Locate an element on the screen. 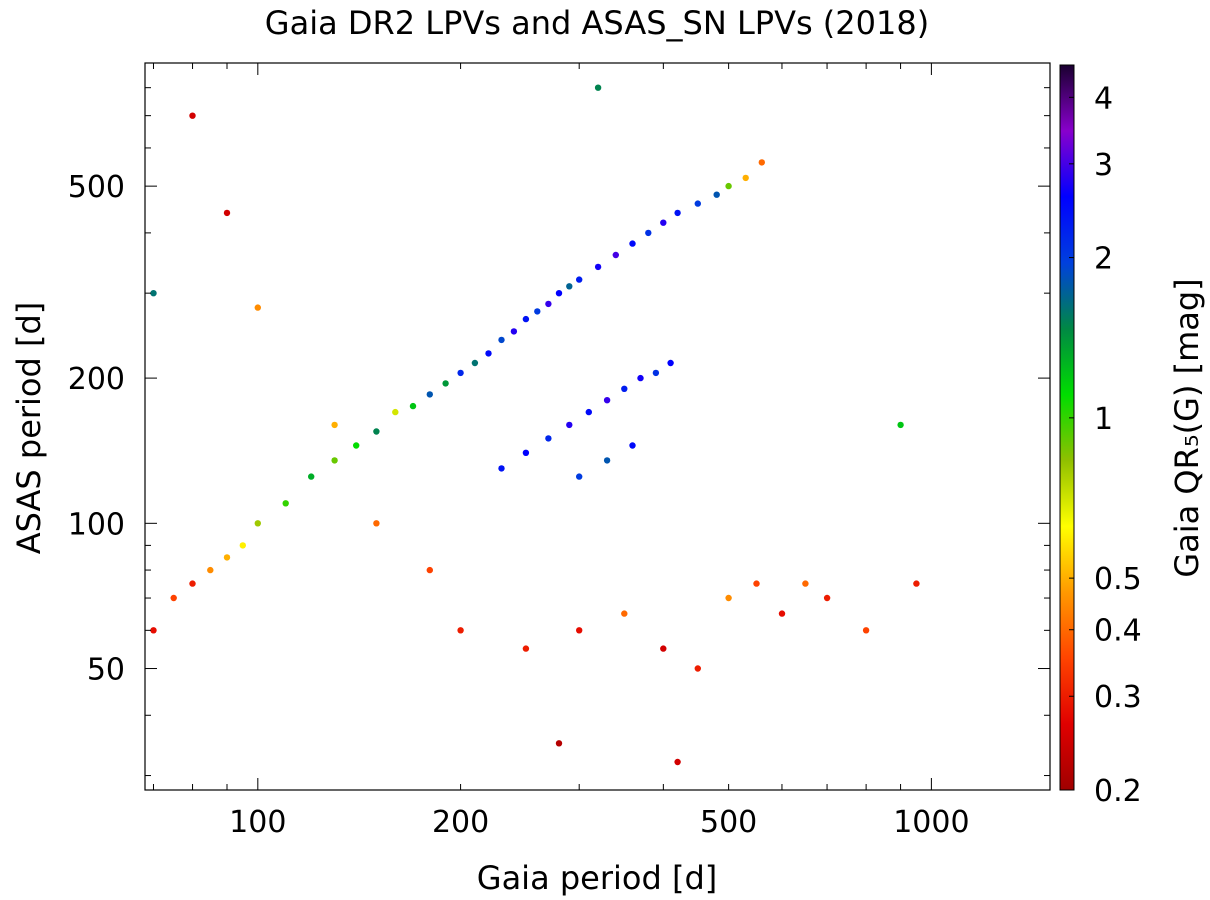 Image resolution: width=1210 pixels, height=900 pixels. colorbar-tick-label: 1 is located at coordinates (1103, 419).